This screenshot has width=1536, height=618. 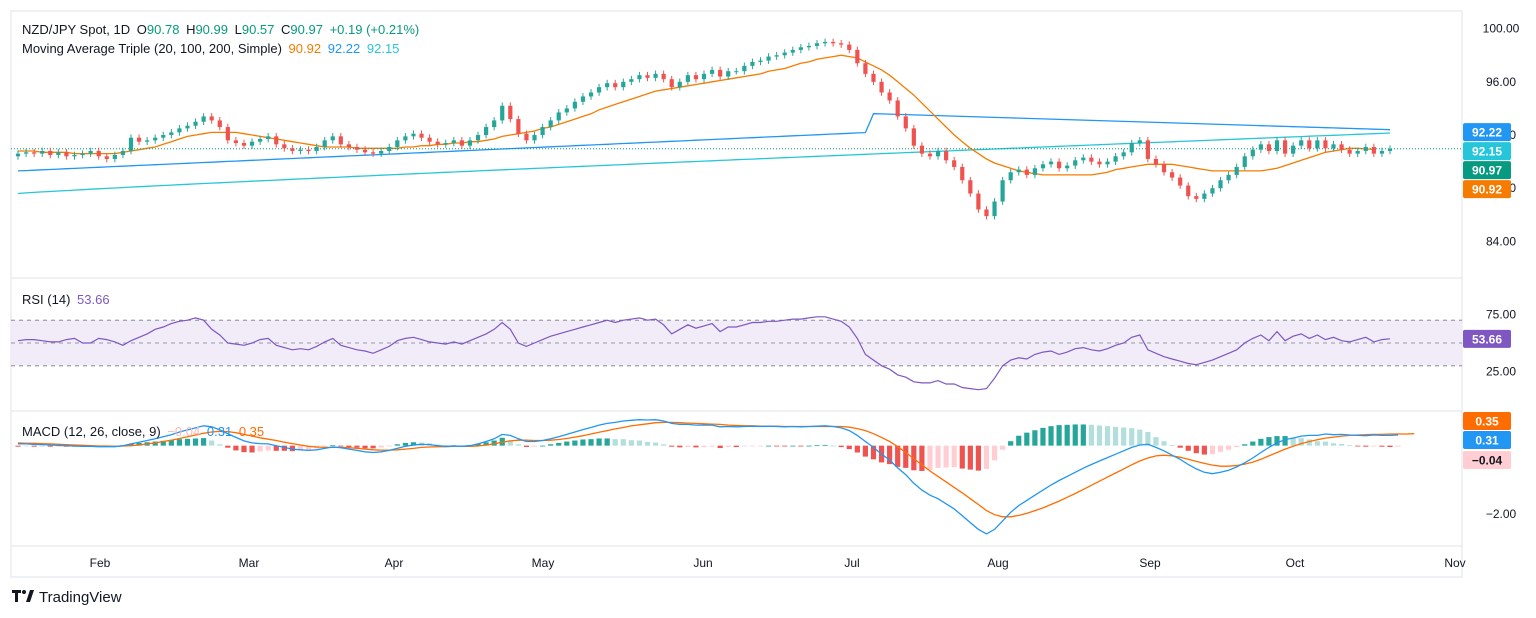 I want to click on price-tick-4: 84.00, so click(x=1501, y=241).